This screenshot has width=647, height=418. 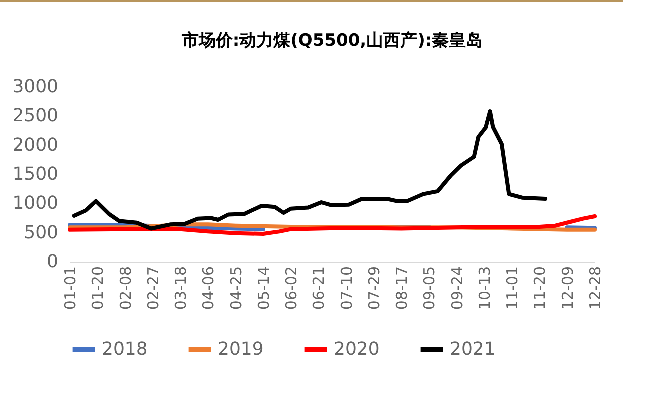 What do you see at coordinates (236, 288) in the screenshot?
I see `x-tick-label: 04-25` at bounding box center [236, 288].